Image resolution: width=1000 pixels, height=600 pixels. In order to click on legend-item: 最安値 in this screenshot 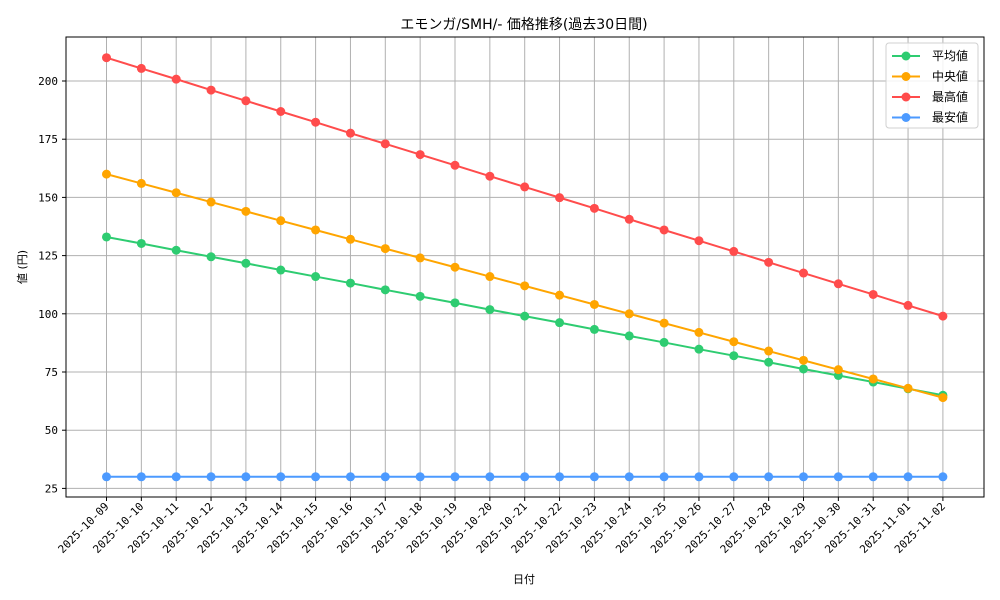, I will do `click(930, 117)`.